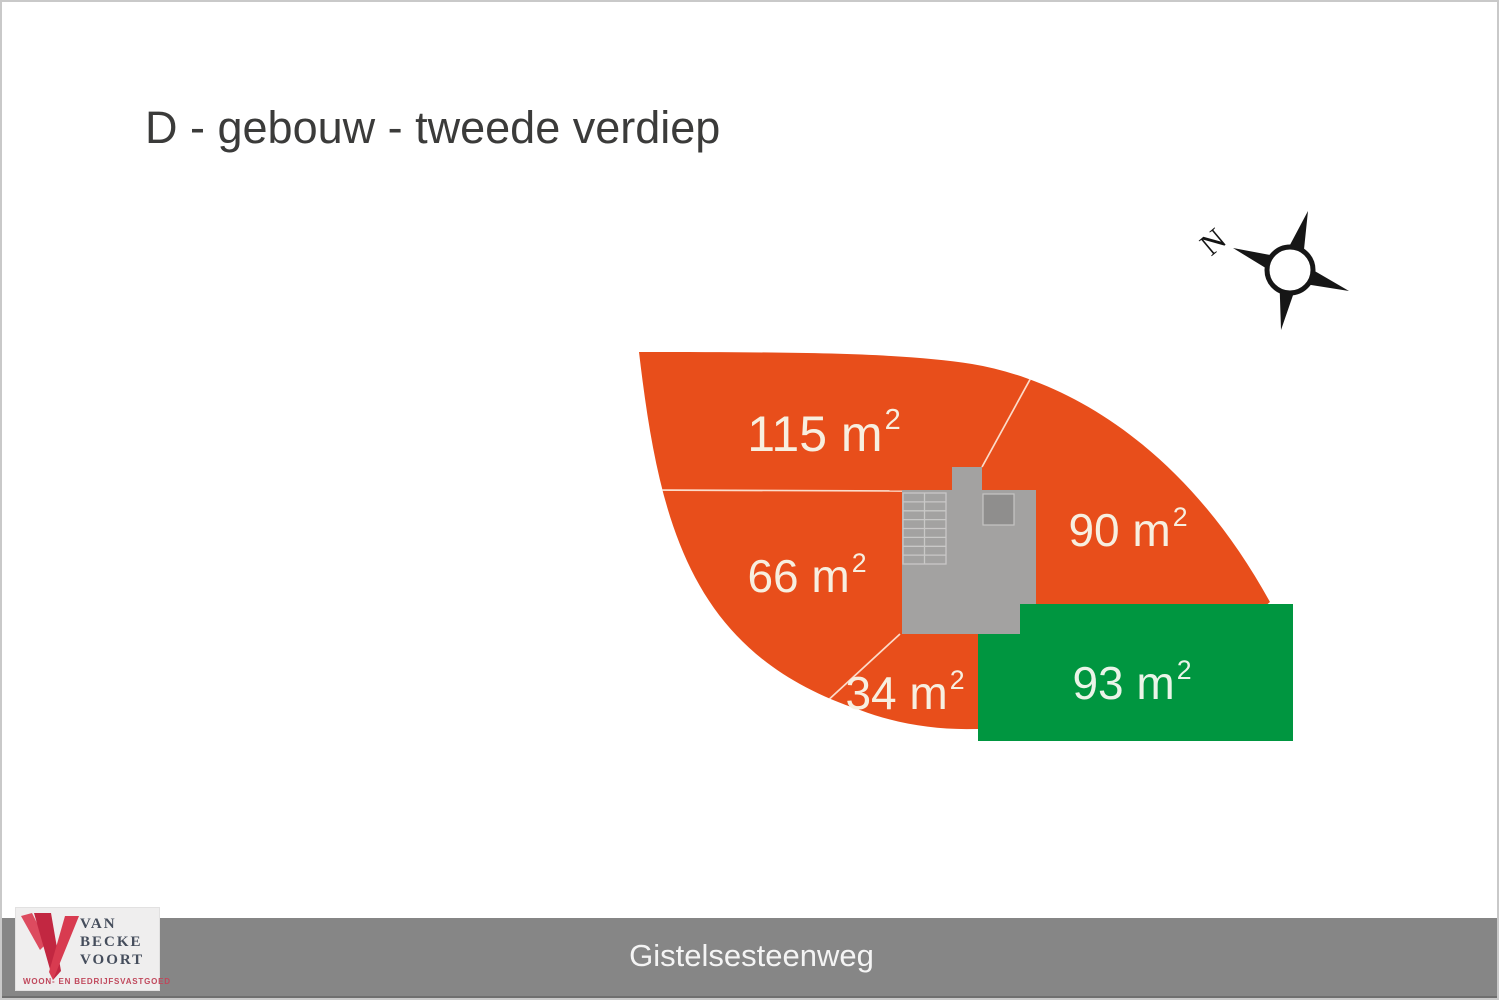  Describe the element at coordinates (50, 946) in the screenshot. I see `logo-v-icon` at that location.